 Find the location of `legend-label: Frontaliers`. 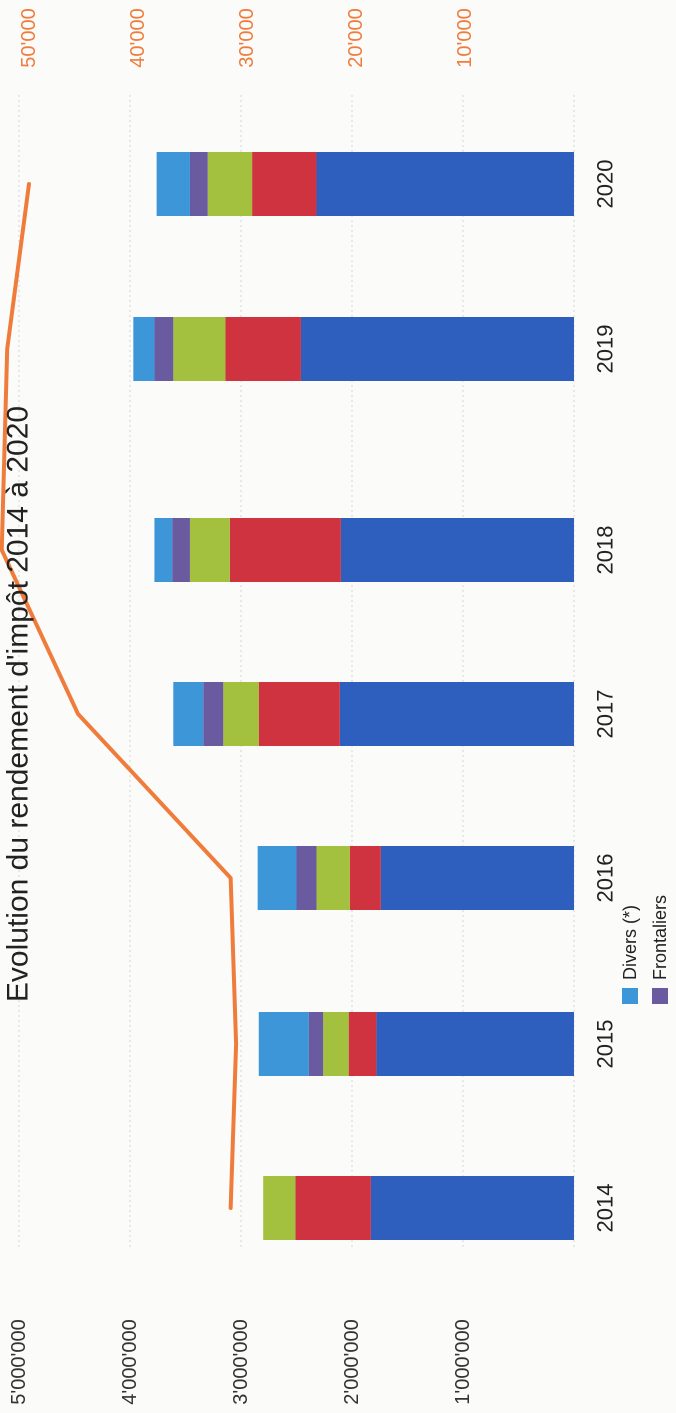

legend-label: Frontaliers is located at coordinates (660, 937).